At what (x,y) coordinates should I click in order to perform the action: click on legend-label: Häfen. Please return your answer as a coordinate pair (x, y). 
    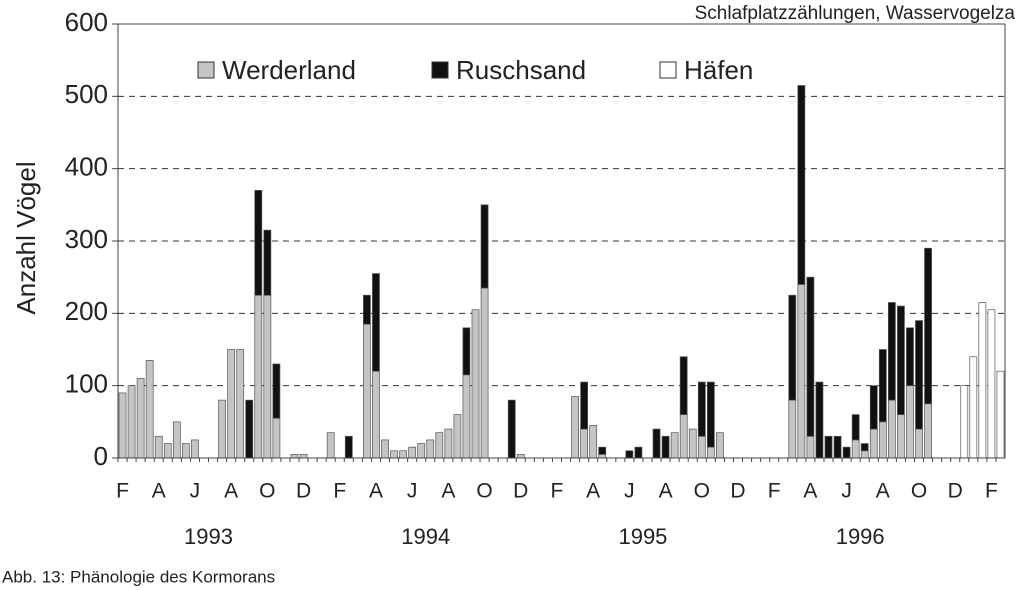
    Looking at the image, I should click on (718, 70).